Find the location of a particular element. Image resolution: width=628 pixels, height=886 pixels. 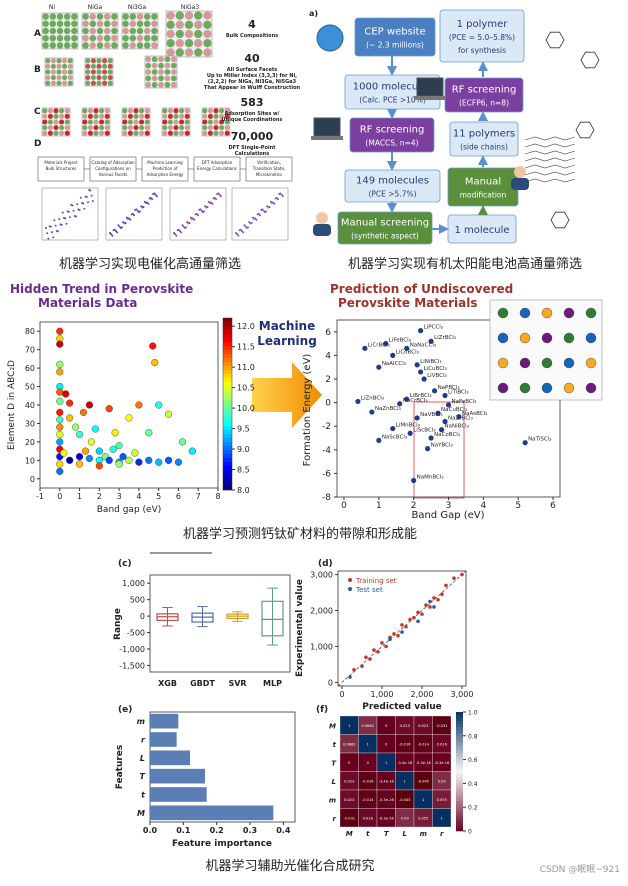

workflow-box is located at coordinates (113, 169).